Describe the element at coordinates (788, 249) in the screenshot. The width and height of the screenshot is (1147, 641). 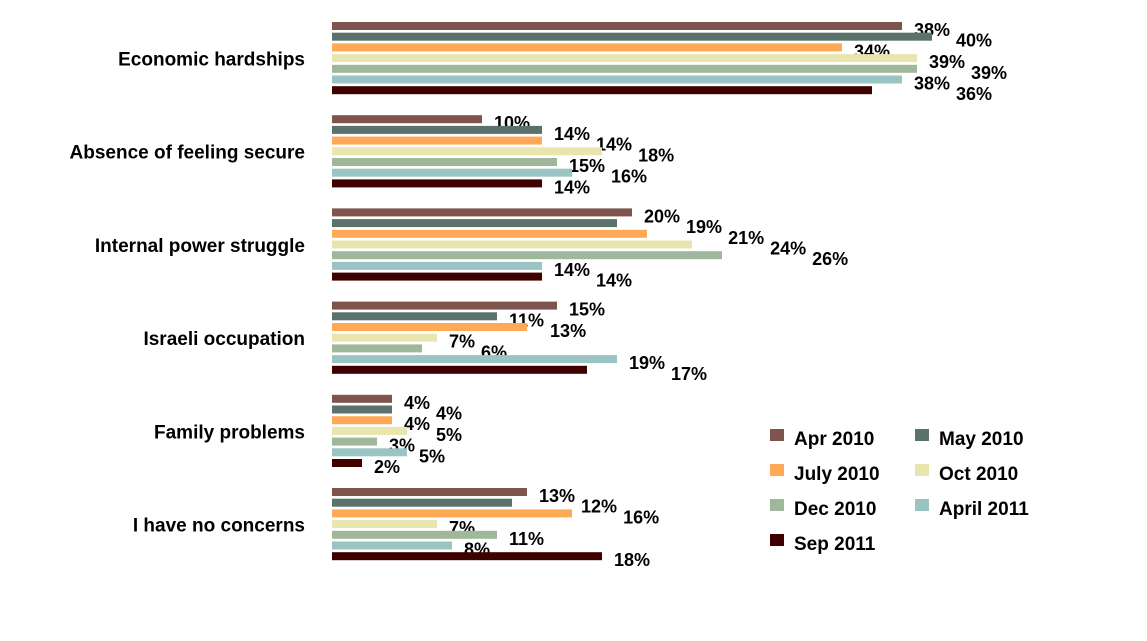
I see `data-label: 24%` at that location.